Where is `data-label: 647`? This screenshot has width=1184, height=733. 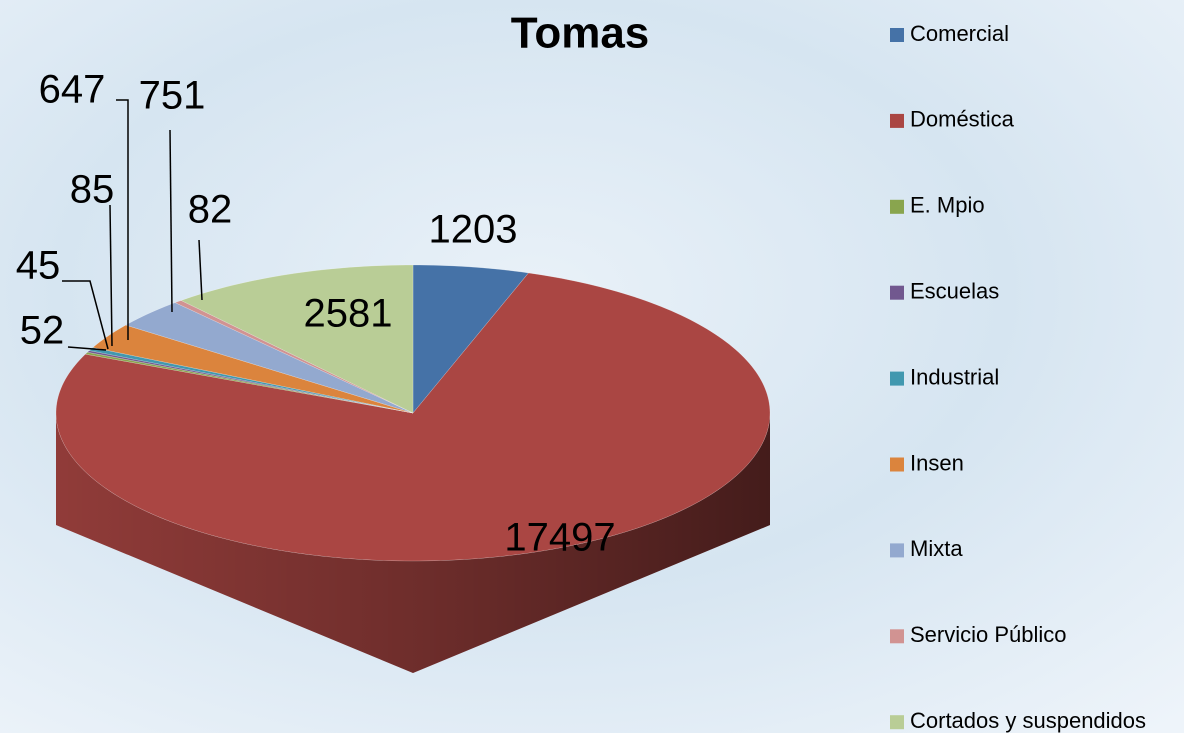 data-label: 647 is located at coordinates (72, 90).